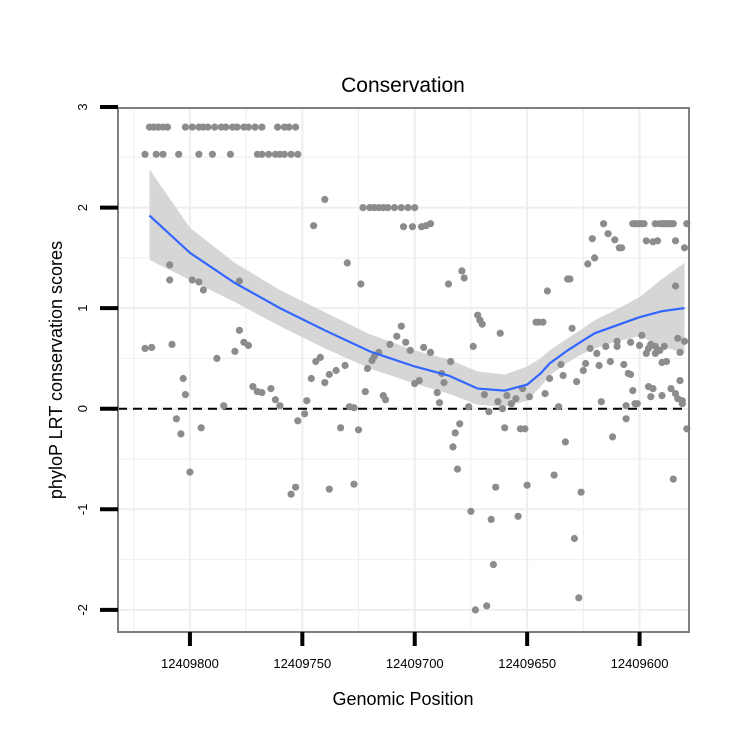 This screenshot has width=750, height=750. I want to click on y-axis: -2 -1 0 1 2 3, so click(96, 359).